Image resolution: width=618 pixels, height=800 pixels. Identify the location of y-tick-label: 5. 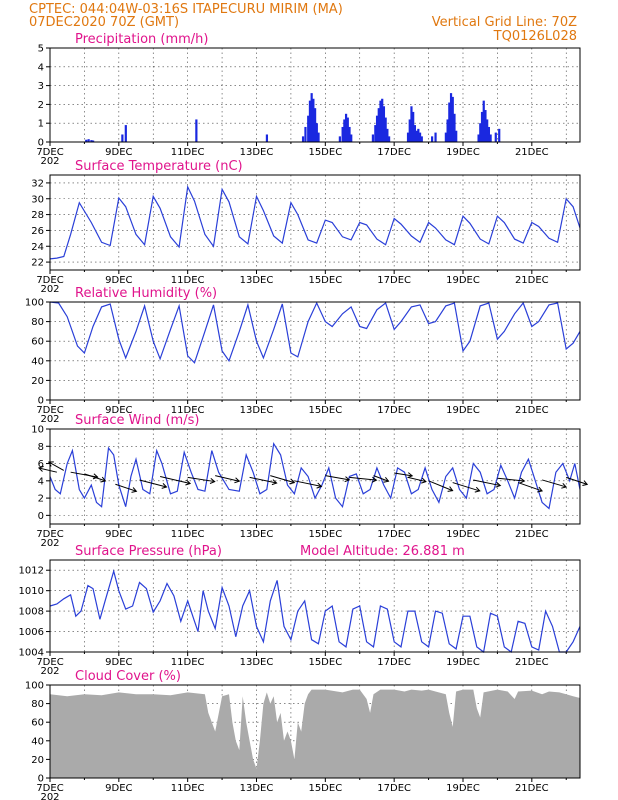
(41, 49).